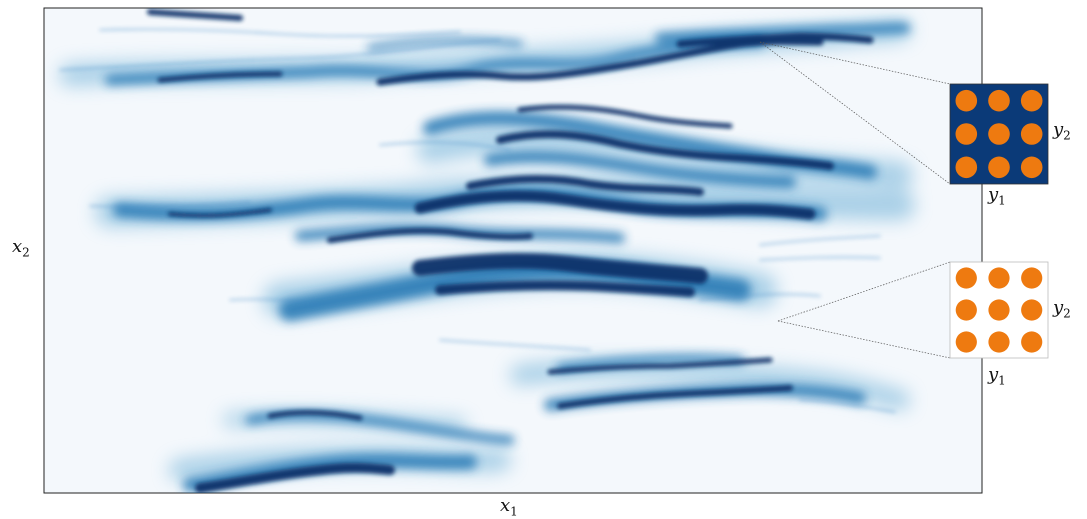  I want to click on inset-dark-y2-label: y2, so click(1062, 131).